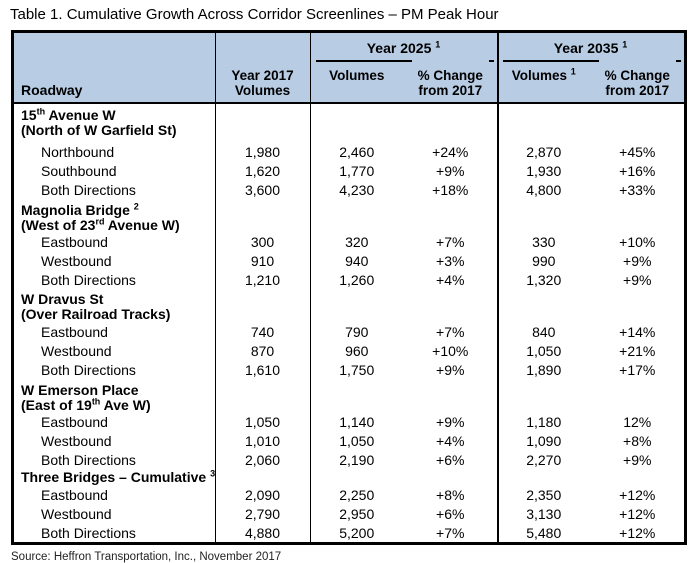 This screenshot has height=563, width=695. Describe the element at coordinates (357, 440) in the screenshot. I see `cell-2025-volume: 1,050` at that location.